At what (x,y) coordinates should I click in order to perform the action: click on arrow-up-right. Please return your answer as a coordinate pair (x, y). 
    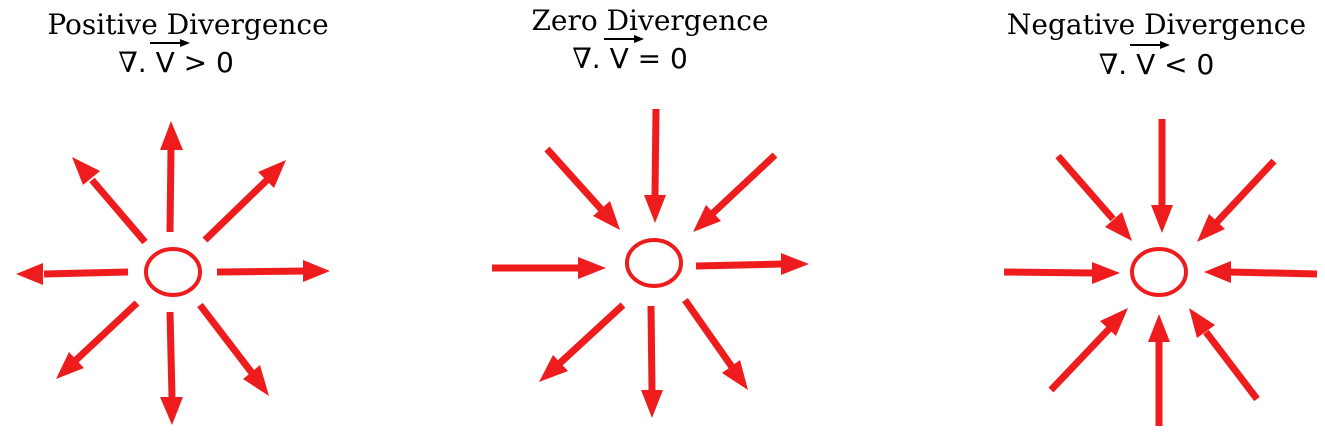
    Looking at the image, I should click on (244, 201).